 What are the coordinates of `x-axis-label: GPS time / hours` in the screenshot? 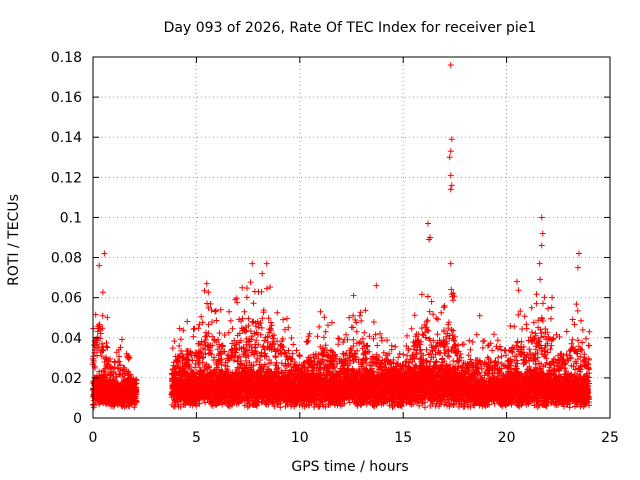 It's located at (349, 467).